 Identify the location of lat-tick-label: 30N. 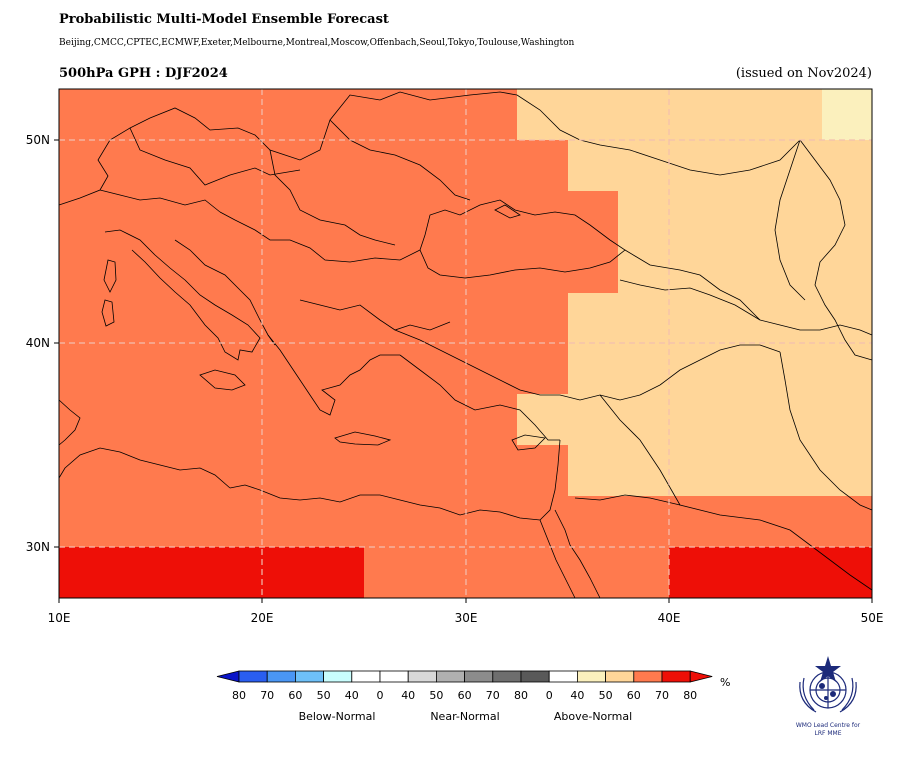
(38, 547).